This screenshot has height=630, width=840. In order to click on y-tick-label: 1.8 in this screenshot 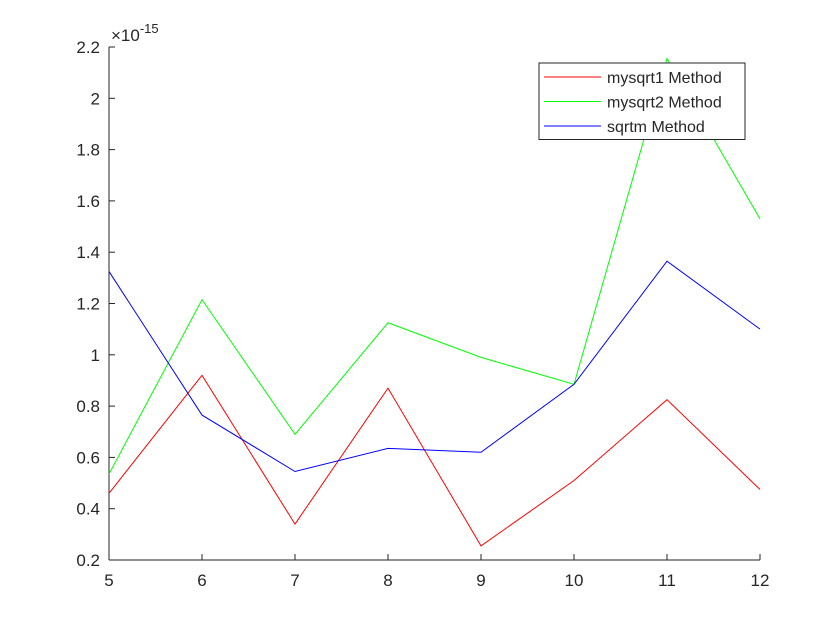, I will do `click(88, 150)`.